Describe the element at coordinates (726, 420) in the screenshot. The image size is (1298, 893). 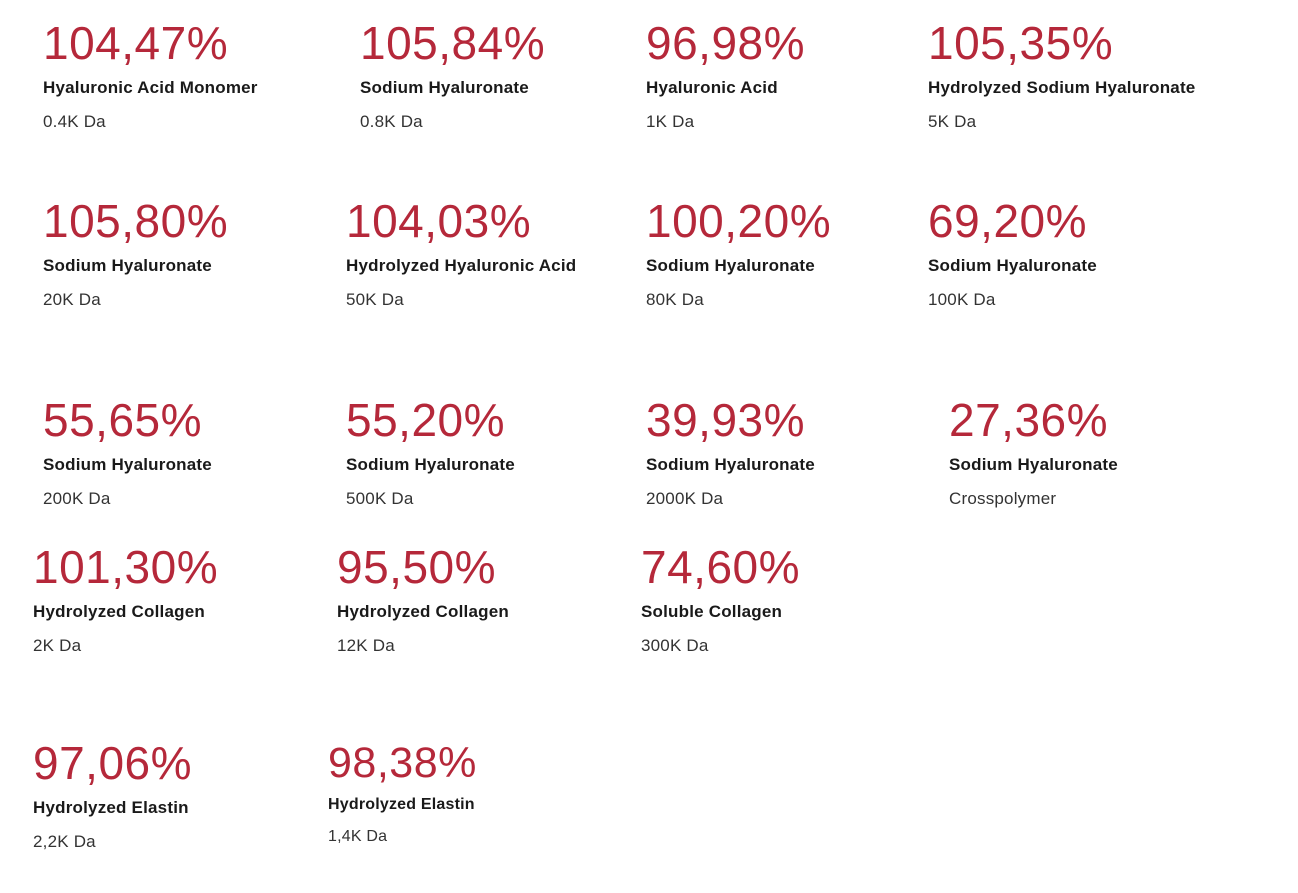
I see `stat-percentage: 39,93%` at that location.